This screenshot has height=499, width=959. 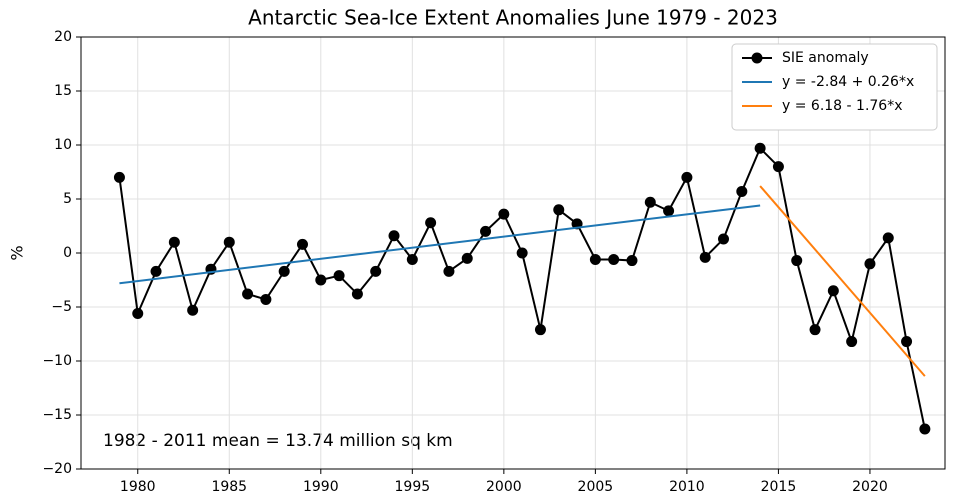 What do you see at coordinates (413, 487) in the screenshot?
I see `x-tick-label: 1995` at bounding box center [413, 487].